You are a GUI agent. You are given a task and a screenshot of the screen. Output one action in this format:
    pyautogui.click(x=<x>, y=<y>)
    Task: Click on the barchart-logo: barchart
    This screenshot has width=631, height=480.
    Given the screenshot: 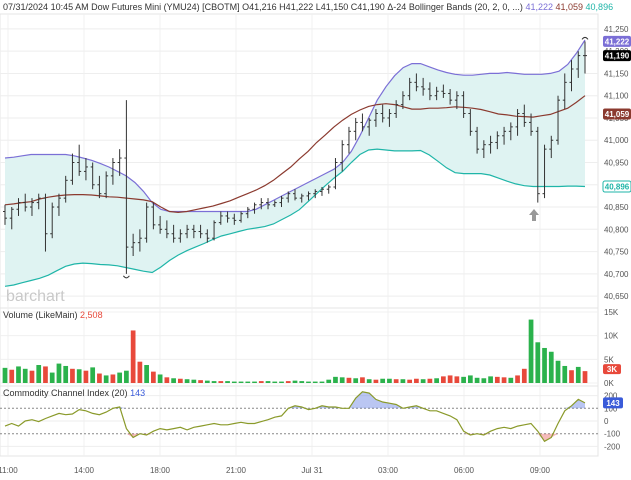 What is the action you would take?
    pyautogui.click(x=35, y=296)
    